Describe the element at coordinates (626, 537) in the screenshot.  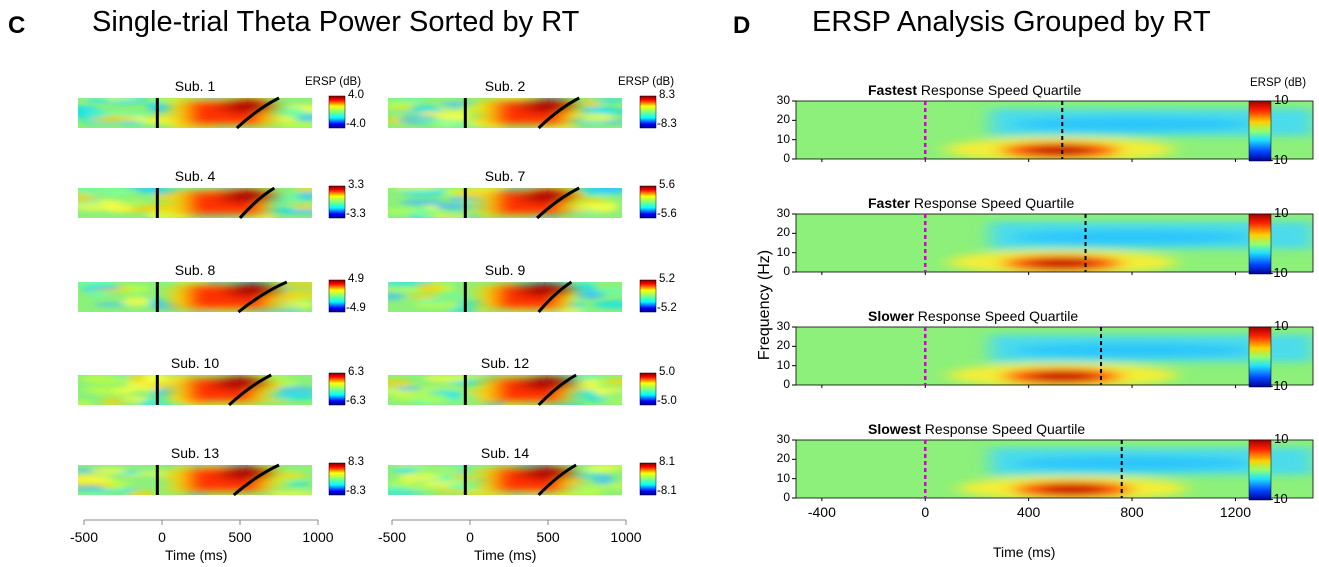
I see `x-tick-label: 1000` at that location.